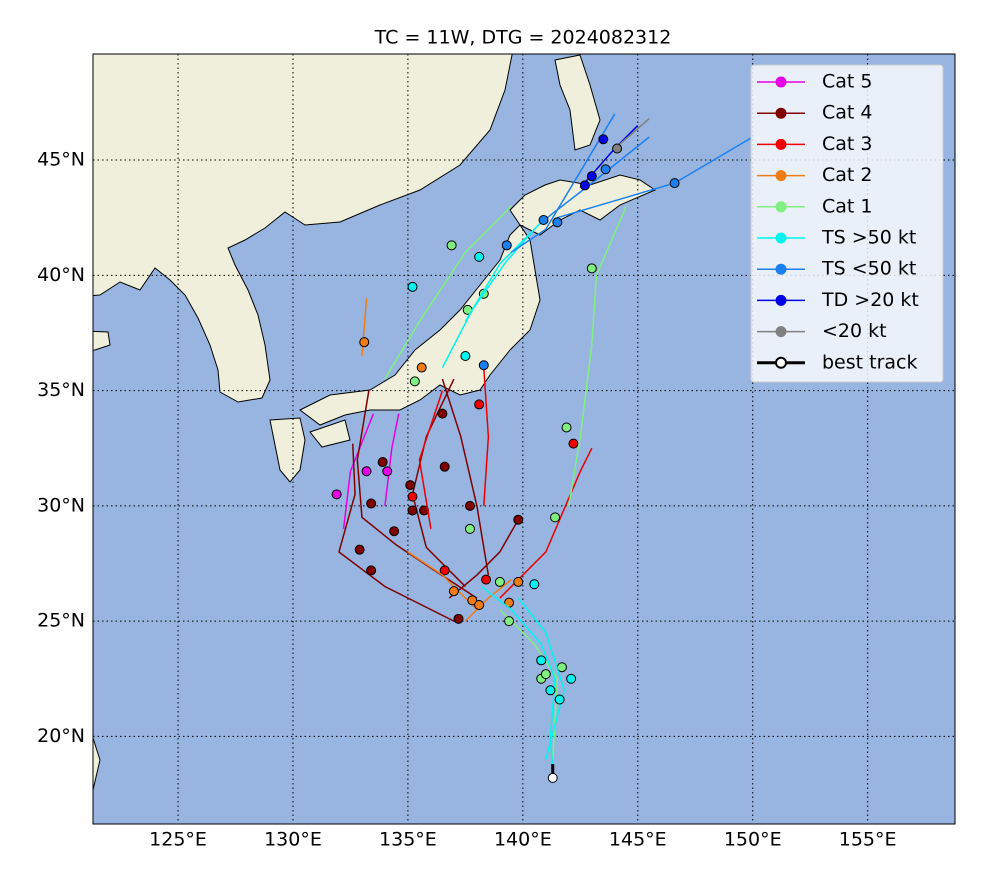  What do you see at coordinates (330, 433) in the screenshot?
I see `shikoku` at bounding box center [330, 433].